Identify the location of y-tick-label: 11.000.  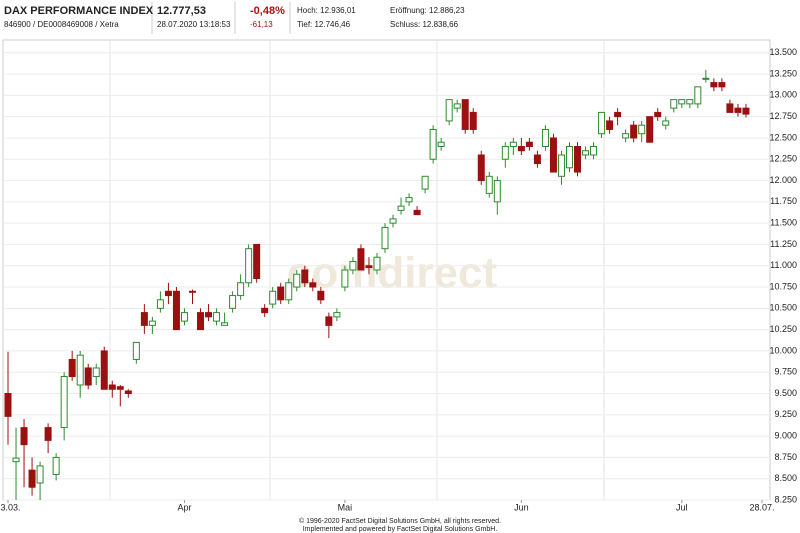
(783, 265).